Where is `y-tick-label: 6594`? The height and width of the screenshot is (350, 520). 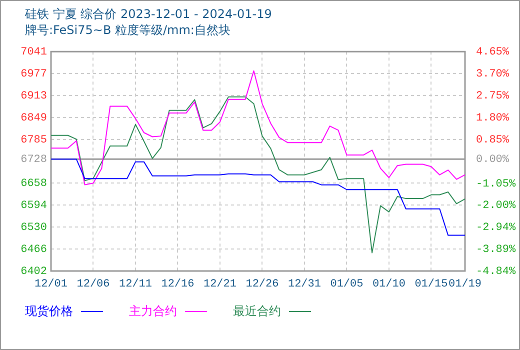 y-tick-label: 6594 is located at coordinates (34, 206).